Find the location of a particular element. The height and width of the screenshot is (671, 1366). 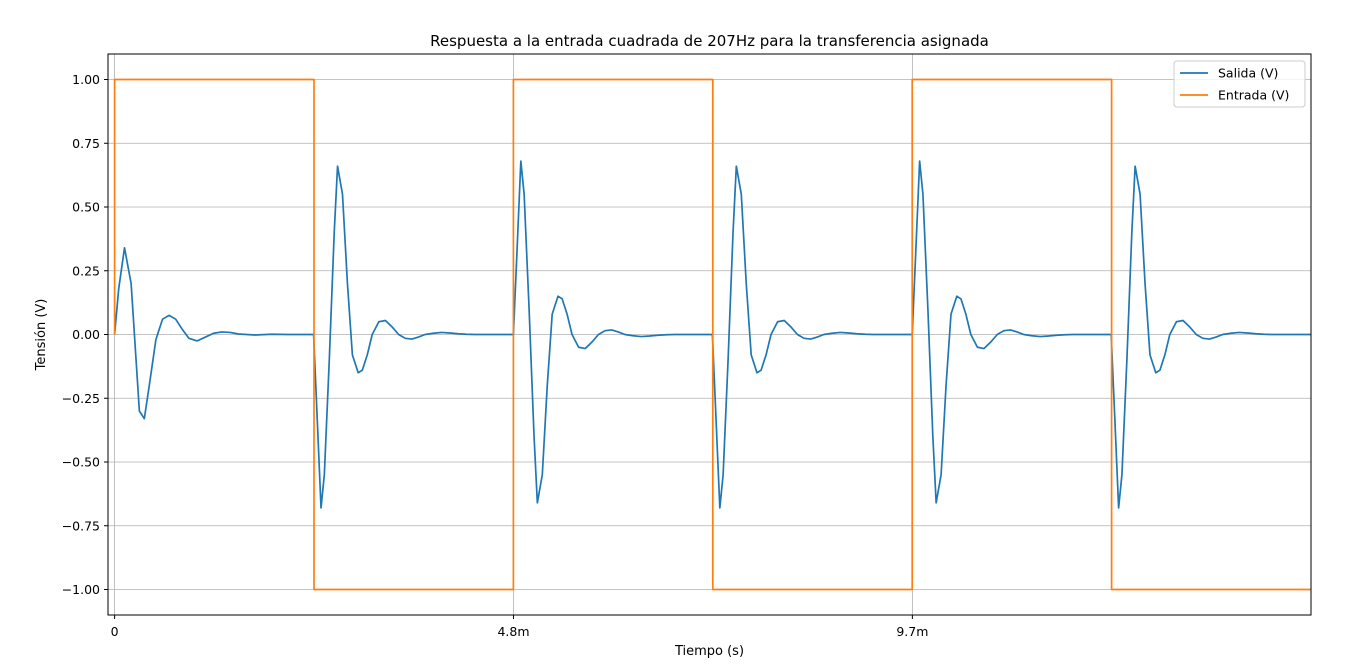

y-tick-label: −0.75 is located at coordinates (81, 525).